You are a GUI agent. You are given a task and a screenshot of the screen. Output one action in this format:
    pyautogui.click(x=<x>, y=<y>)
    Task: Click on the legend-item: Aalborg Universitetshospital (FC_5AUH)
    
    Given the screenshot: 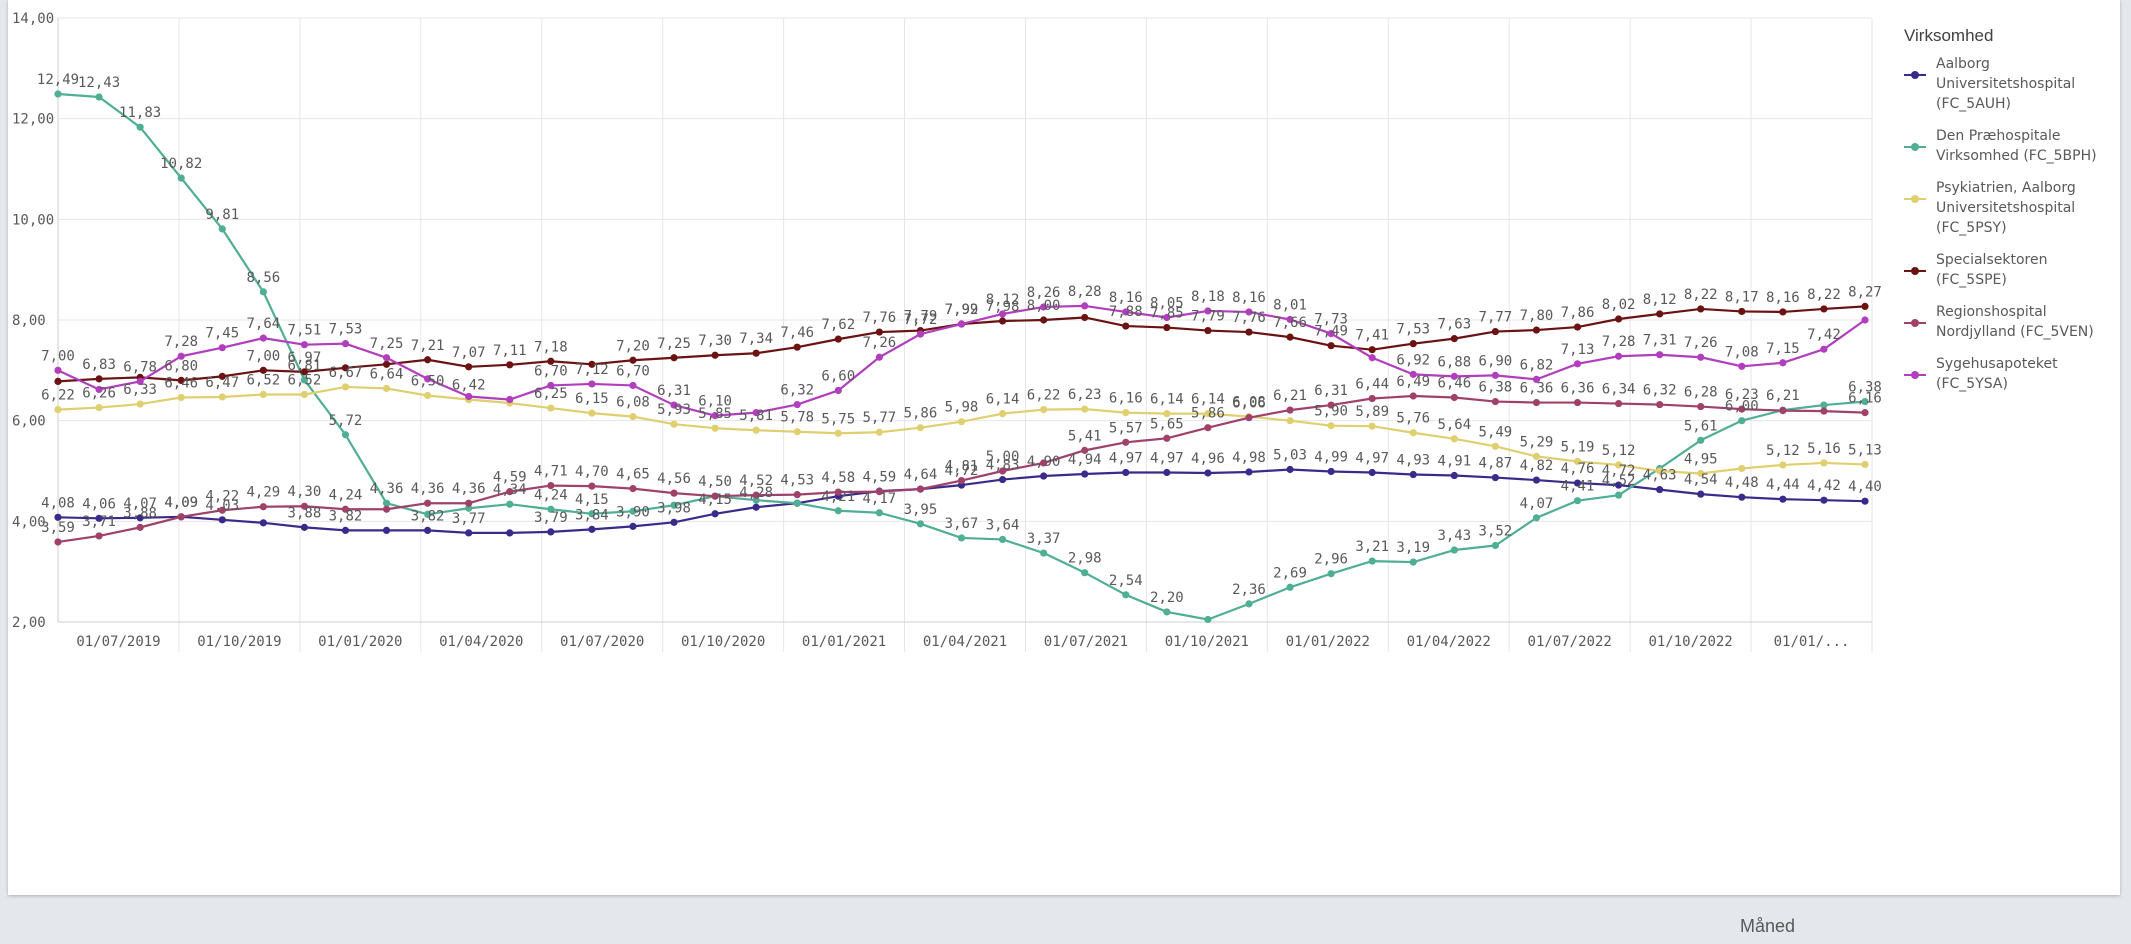 What is the action you would take?
    pyautogui.click(x=2009, y=84)
    